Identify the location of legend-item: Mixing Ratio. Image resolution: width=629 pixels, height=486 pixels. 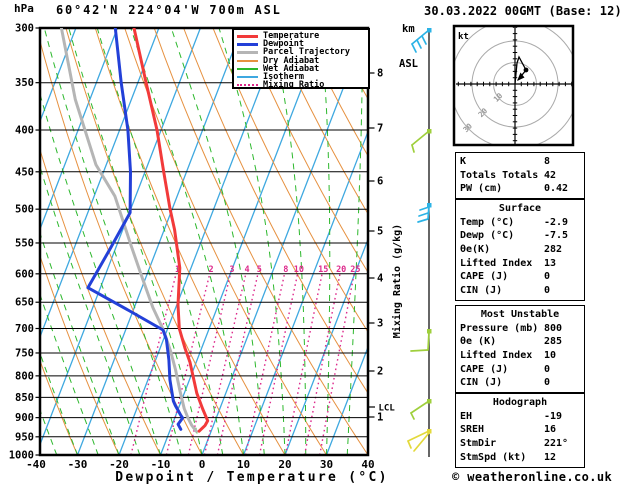
(302, 85).